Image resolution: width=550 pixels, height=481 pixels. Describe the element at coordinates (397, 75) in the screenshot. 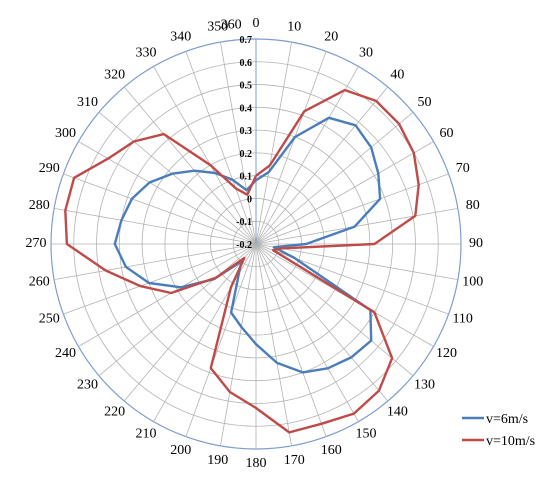

I see `angle-label: 40` at that location.